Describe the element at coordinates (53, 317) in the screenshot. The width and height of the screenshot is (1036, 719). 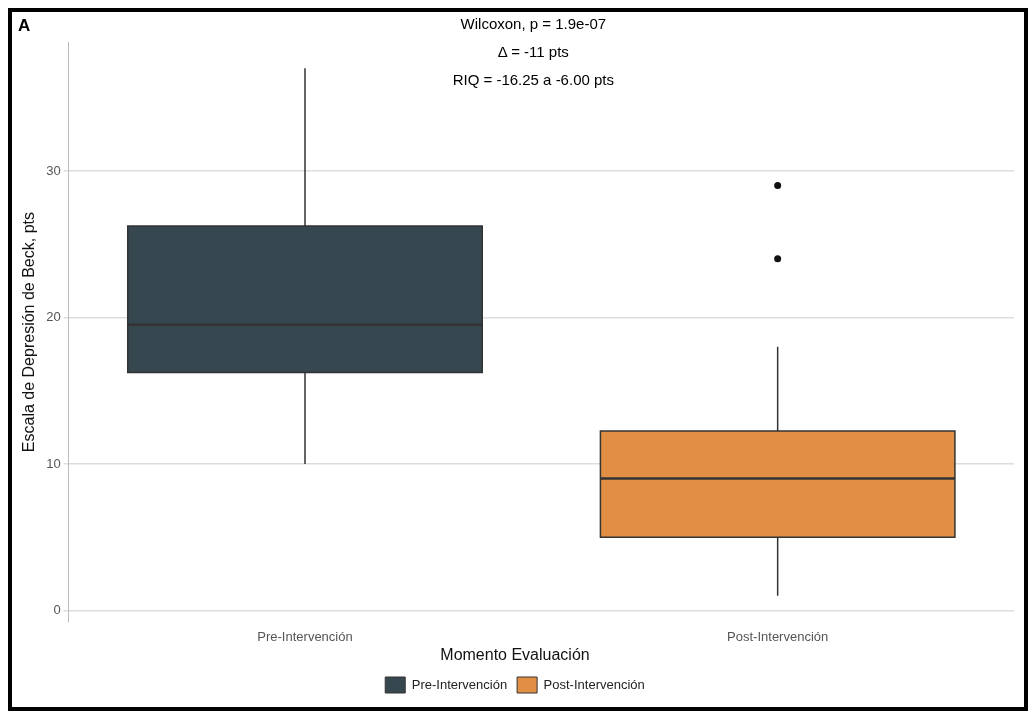
I see `y-tick-label: 20` at that location.